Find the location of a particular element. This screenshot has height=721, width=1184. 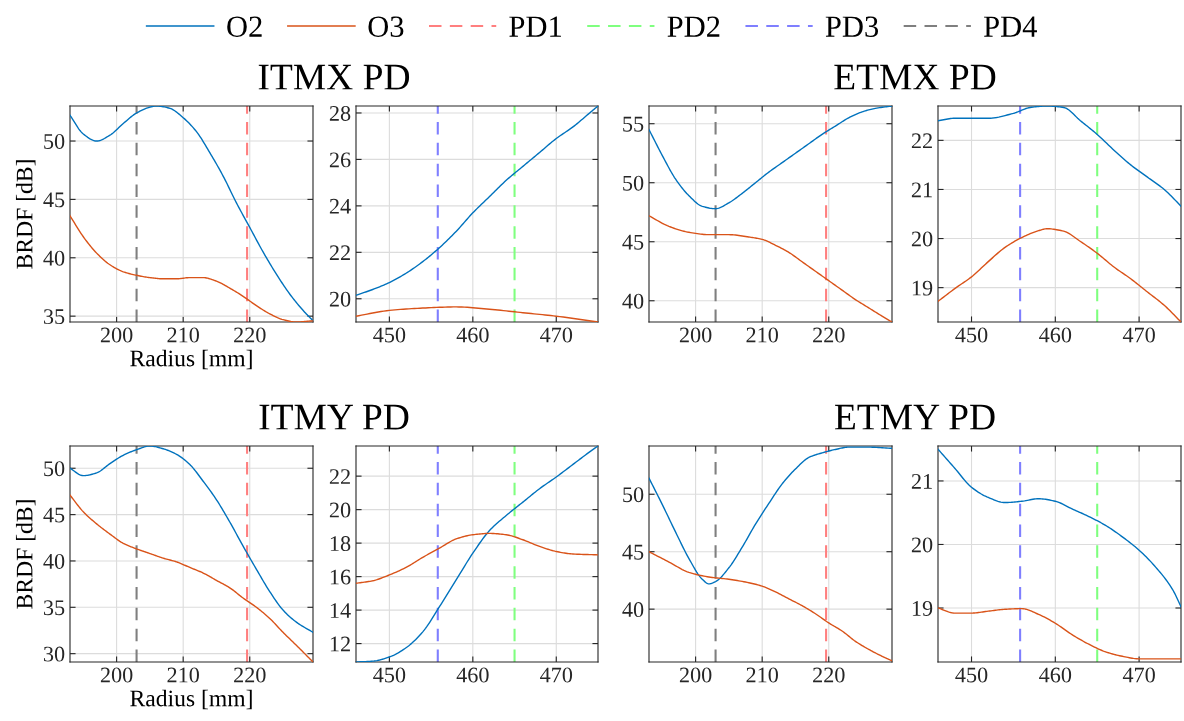

y-tick-label: 12 is located at coordinates (340, 644).